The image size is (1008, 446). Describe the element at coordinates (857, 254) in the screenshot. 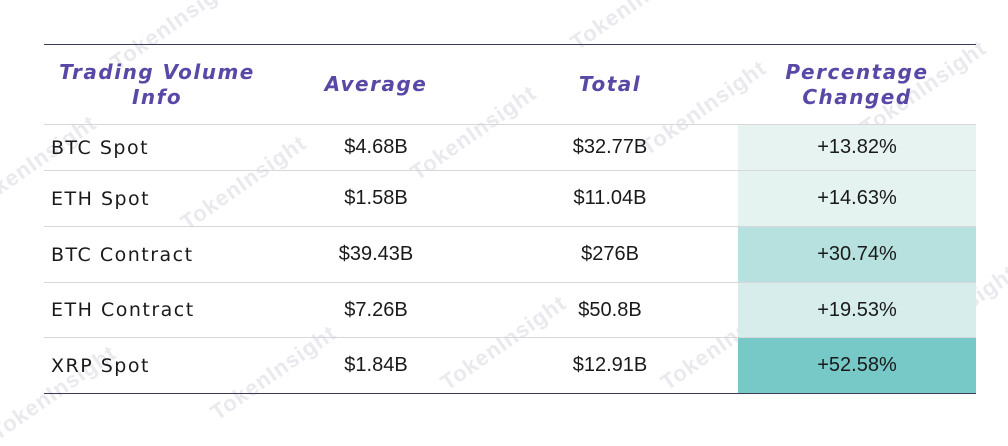

I see `percentage-change-cell: +30.74%` at that location.